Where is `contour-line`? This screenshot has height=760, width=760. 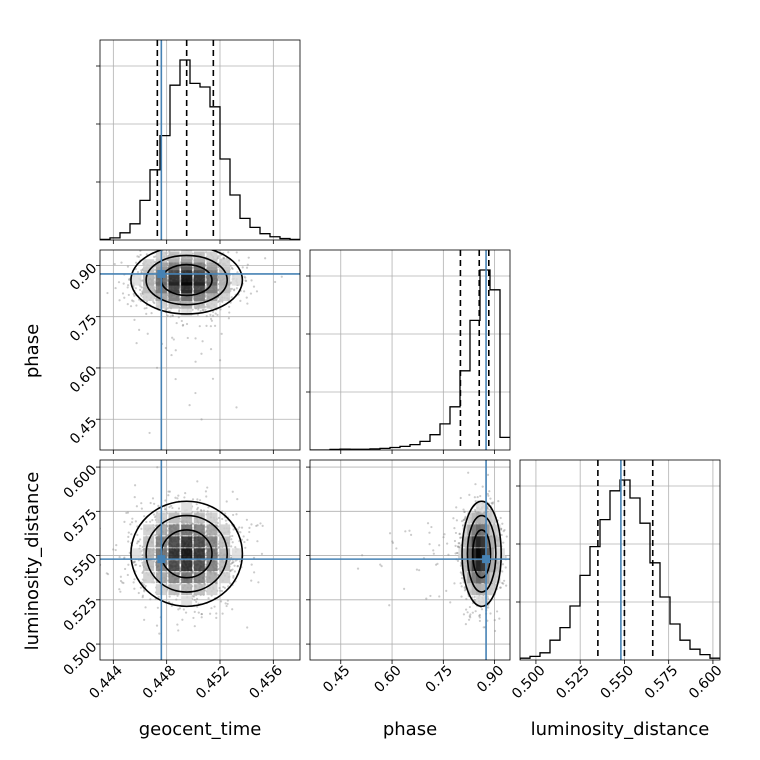
contour-line is located at coordinates (186, 553).